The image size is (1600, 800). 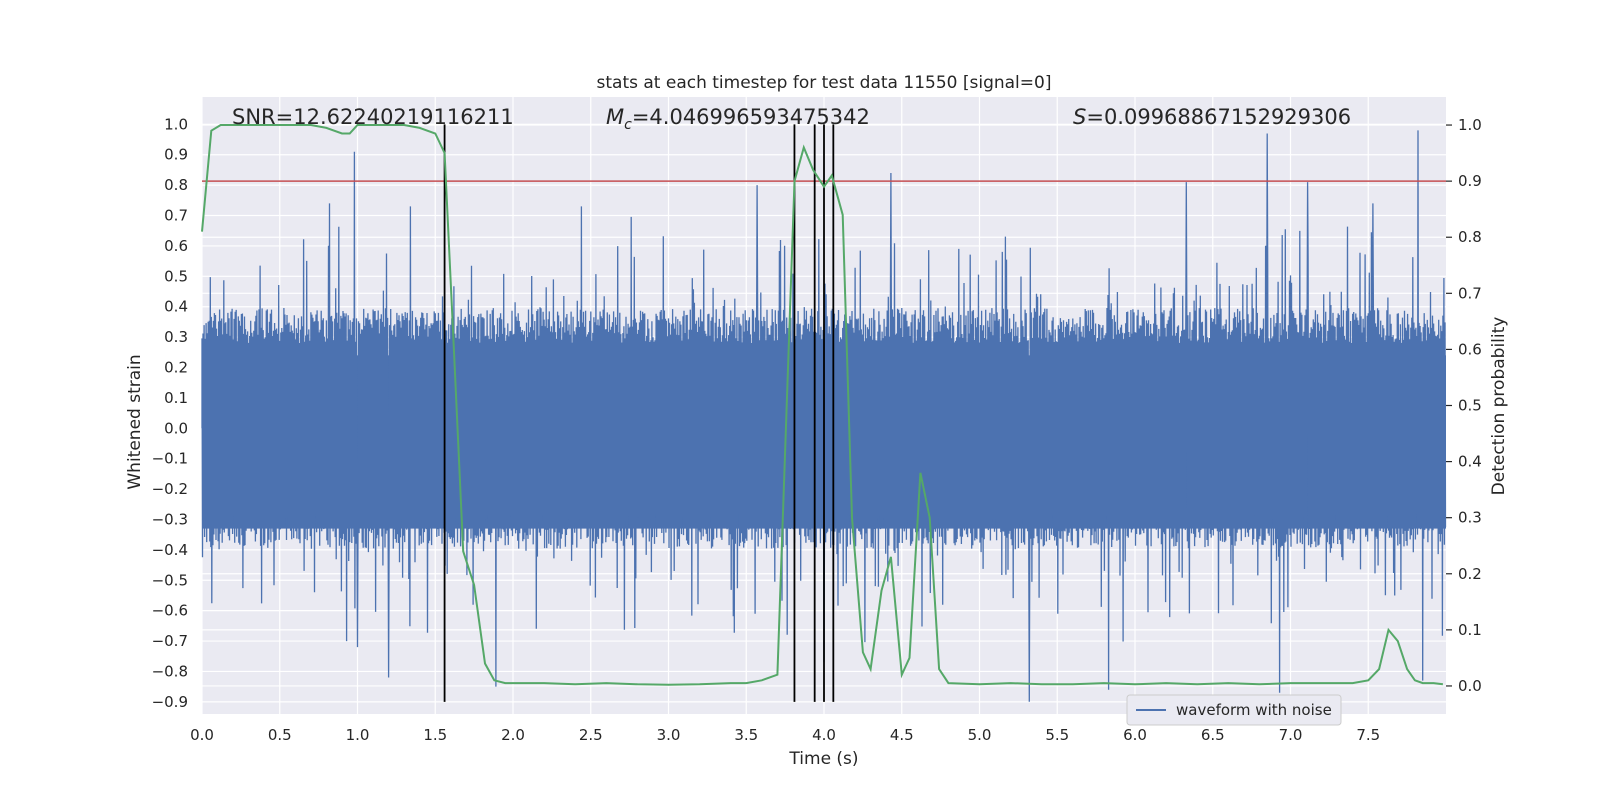 I want to click on x-tick-label: 3.0, so click(x=669, y=735).